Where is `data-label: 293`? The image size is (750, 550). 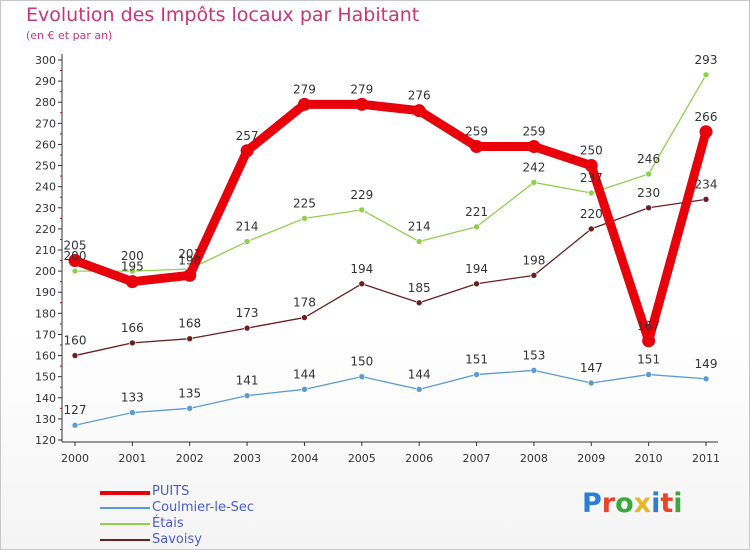
data-label: 293 is located at coordinates (706, 60).